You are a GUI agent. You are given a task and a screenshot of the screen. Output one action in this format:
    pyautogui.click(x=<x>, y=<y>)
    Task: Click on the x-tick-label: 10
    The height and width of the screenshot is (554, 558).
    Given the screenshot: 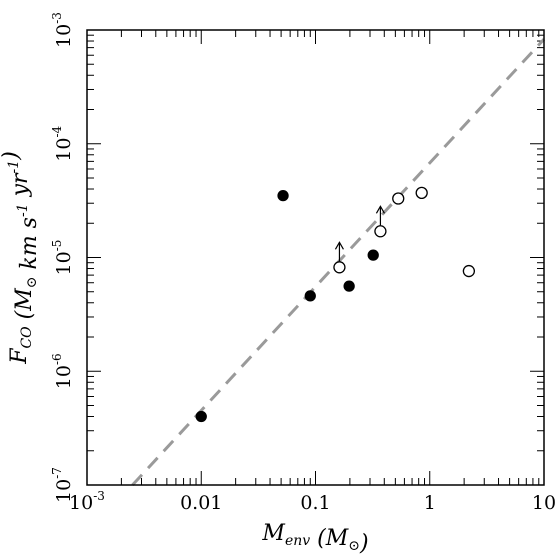 What is the action you would take?
    pyautogui.click(x=544, y=503)
    